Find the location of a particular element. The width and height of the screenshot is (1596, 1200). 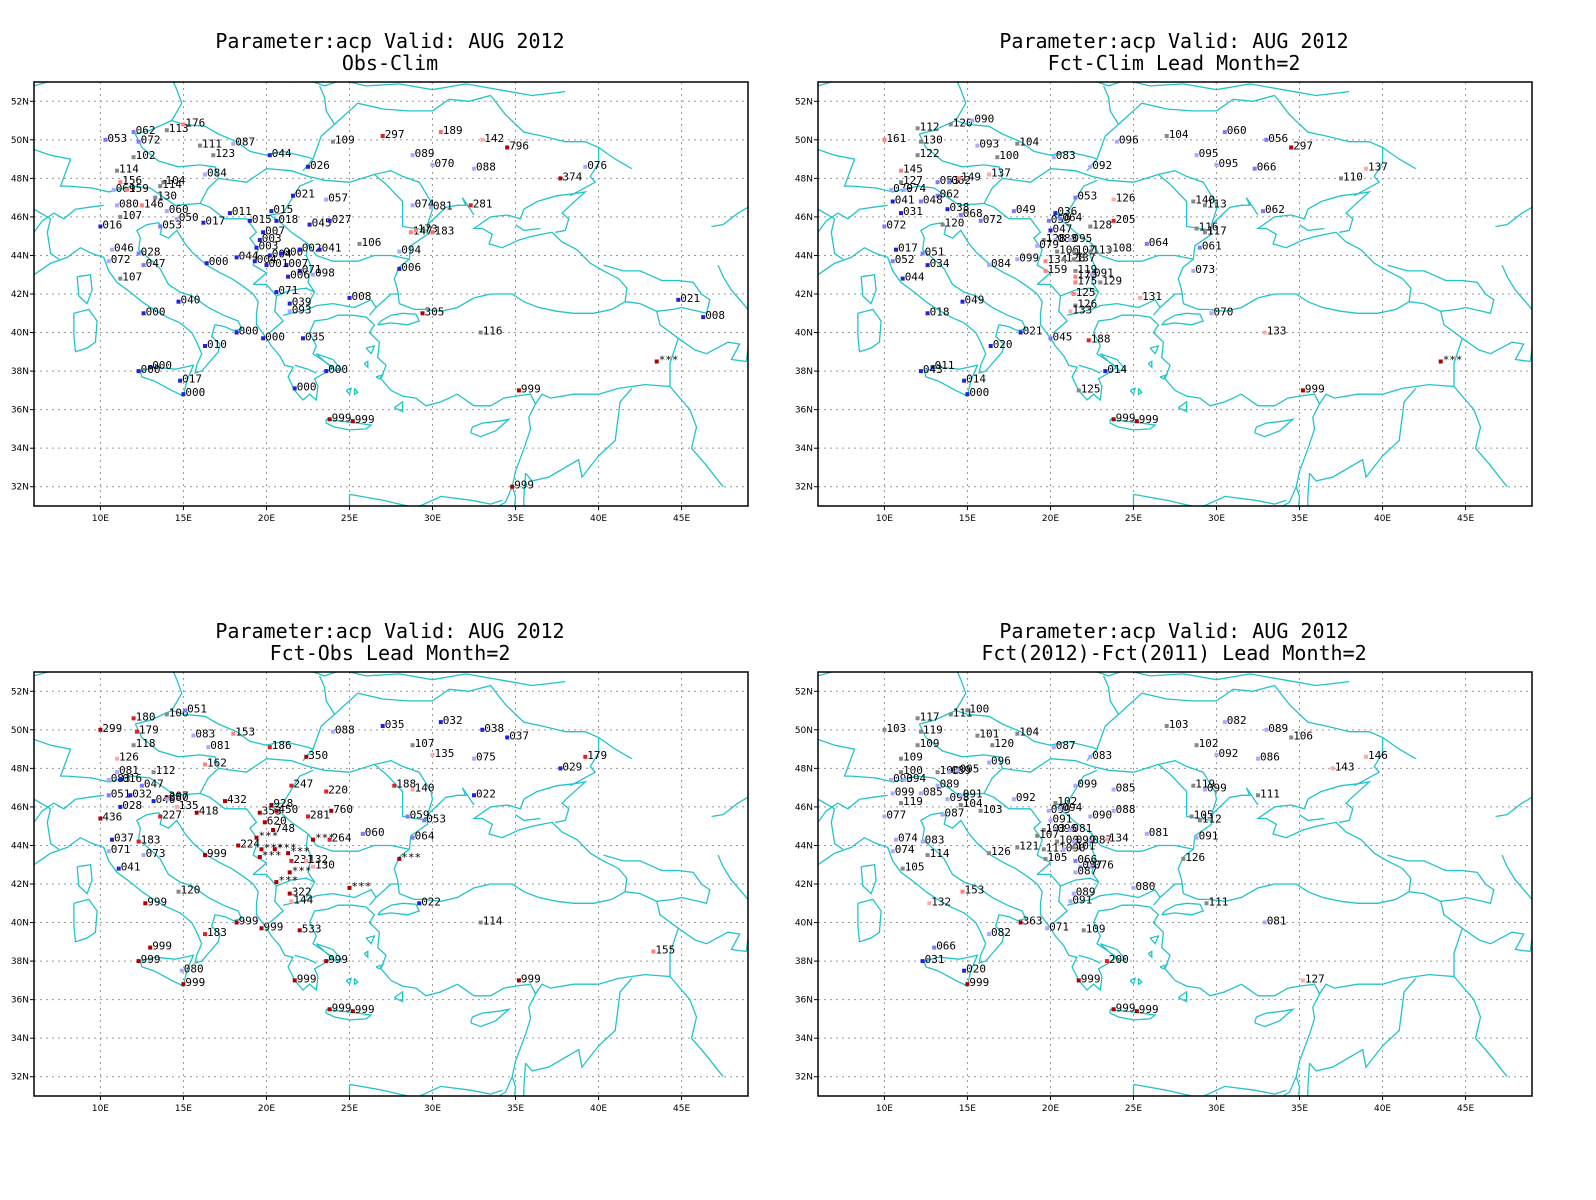

station-value-label: 131 is located at coordinates (1152, 296).